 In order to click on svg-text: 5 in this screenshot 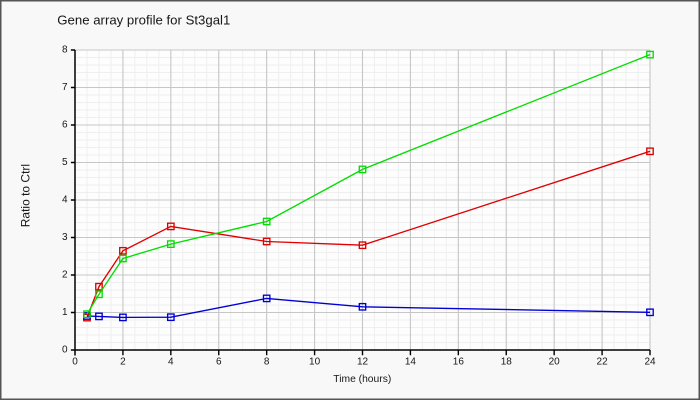, I will do `click(65, 162)`.